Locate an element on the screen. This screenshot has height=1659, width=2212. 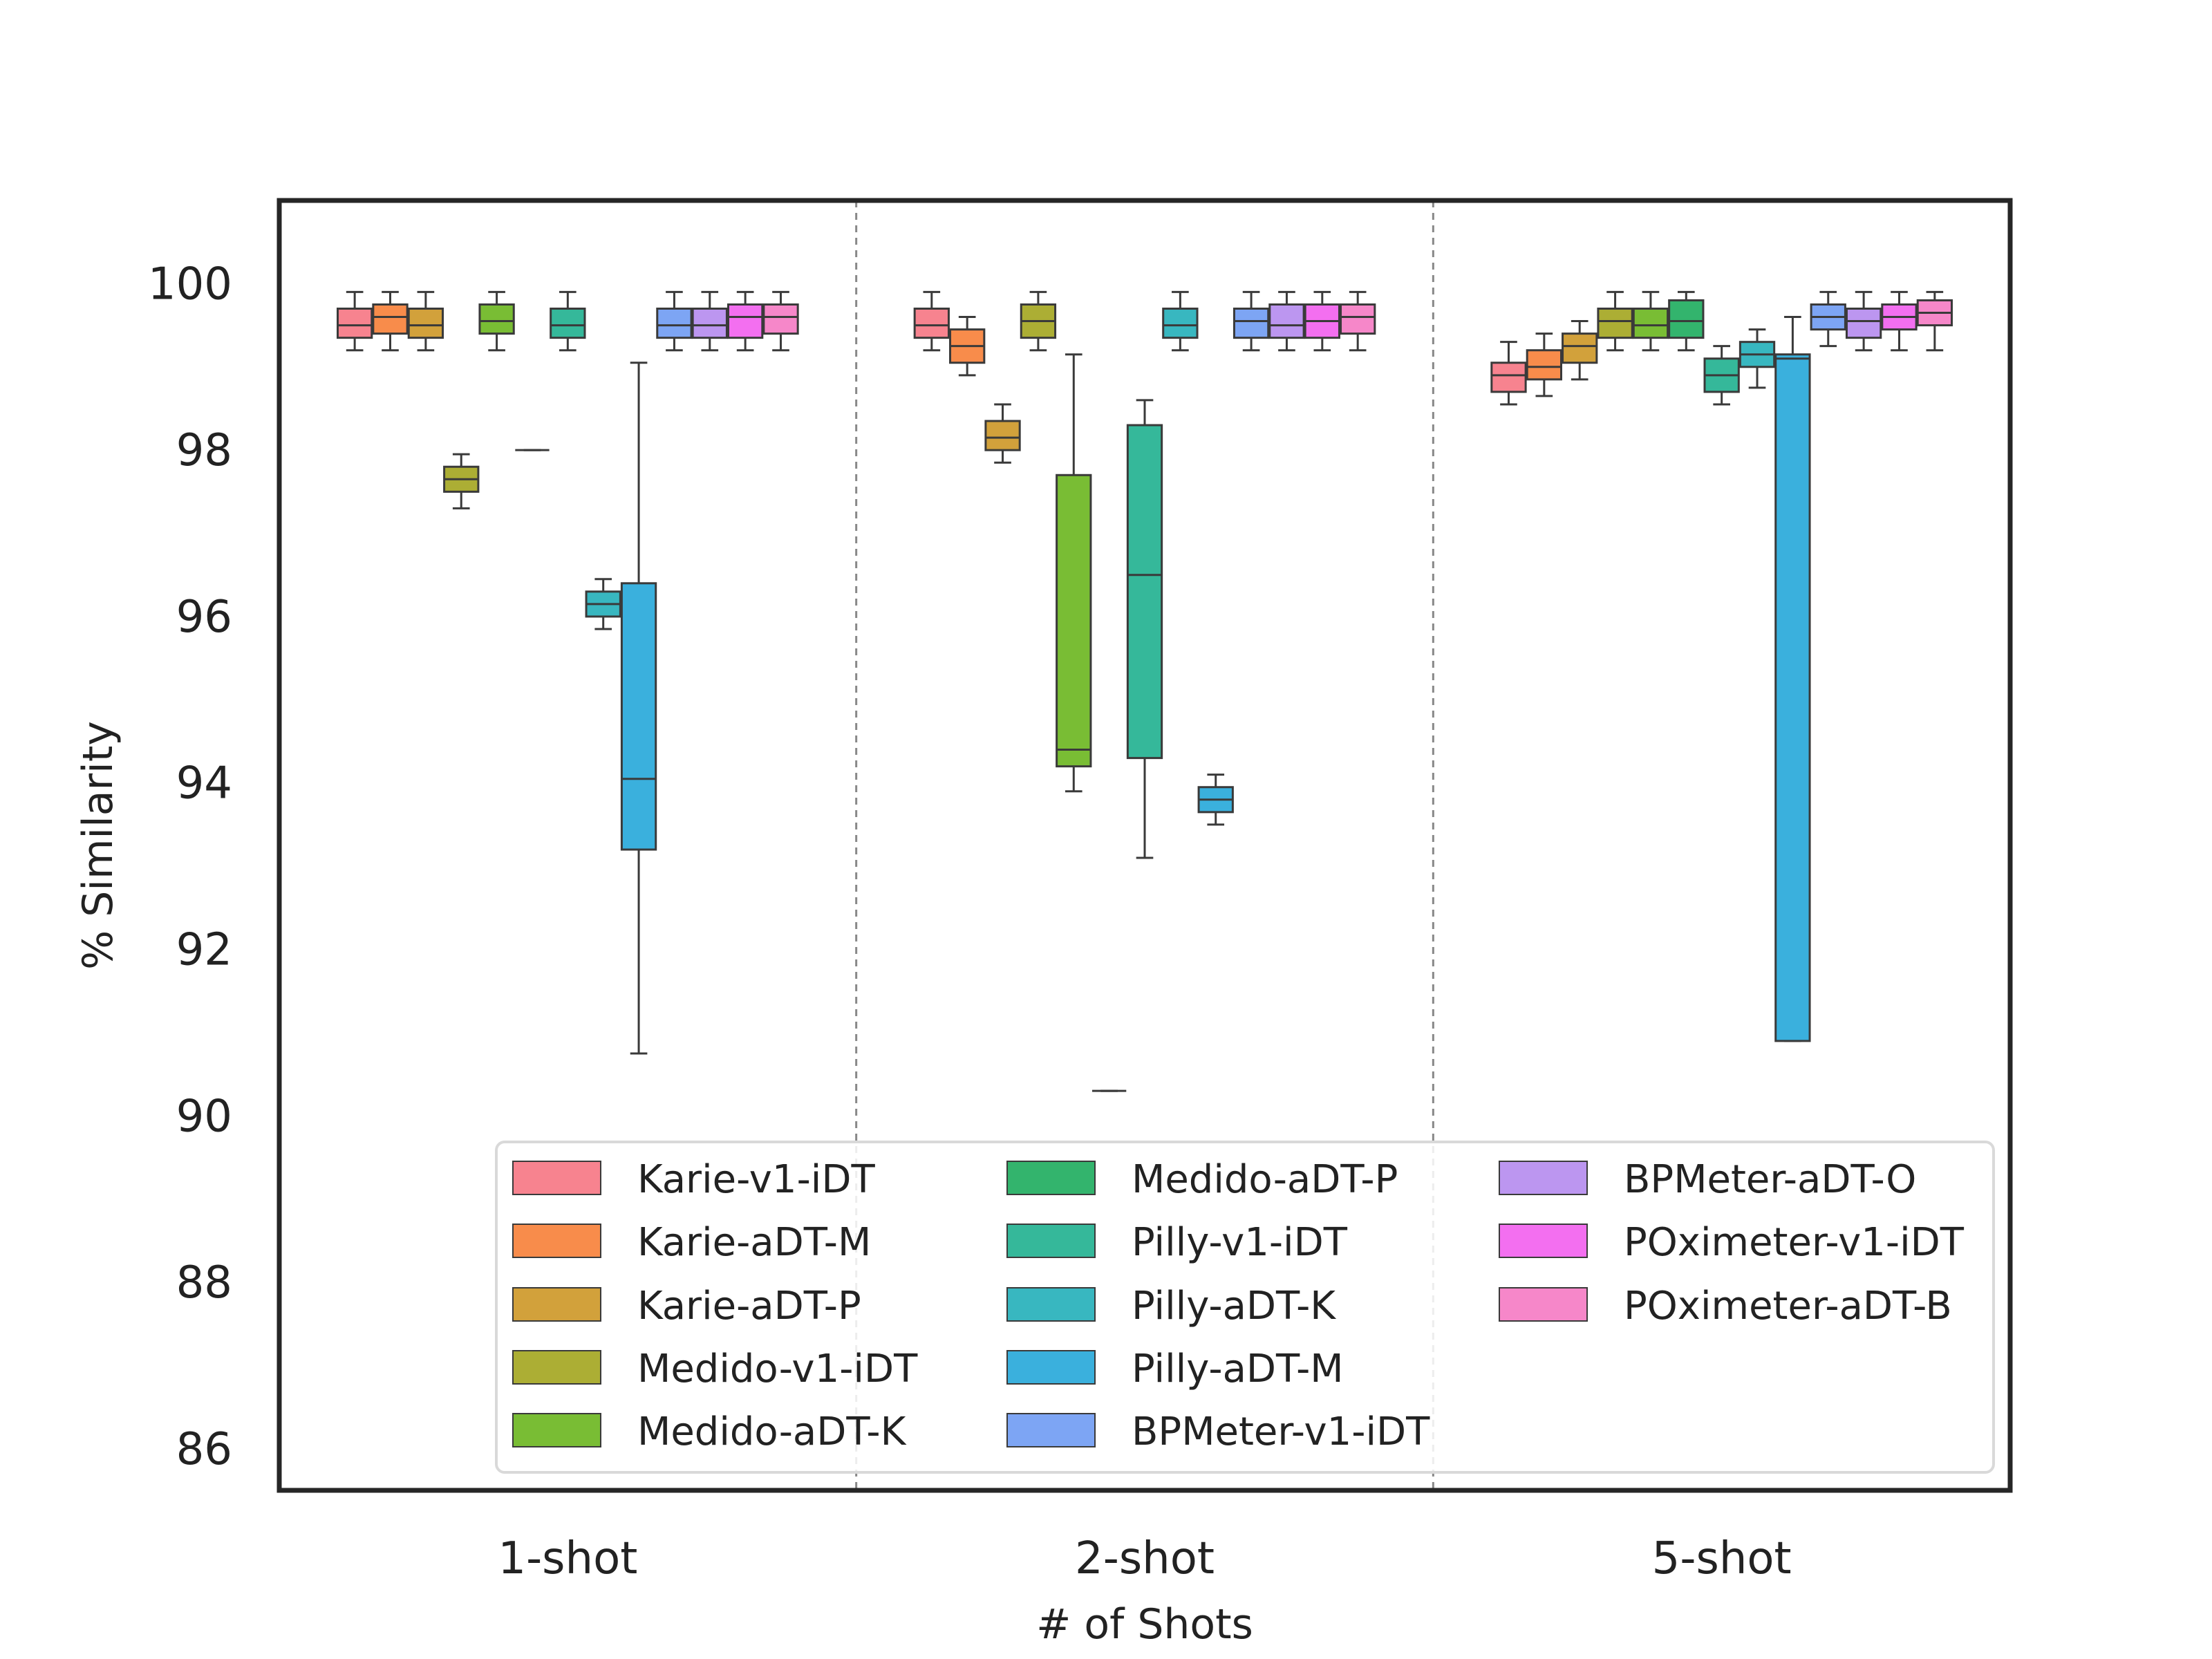
box-Medido-aDT-P is located at coordinates (1686, 321).